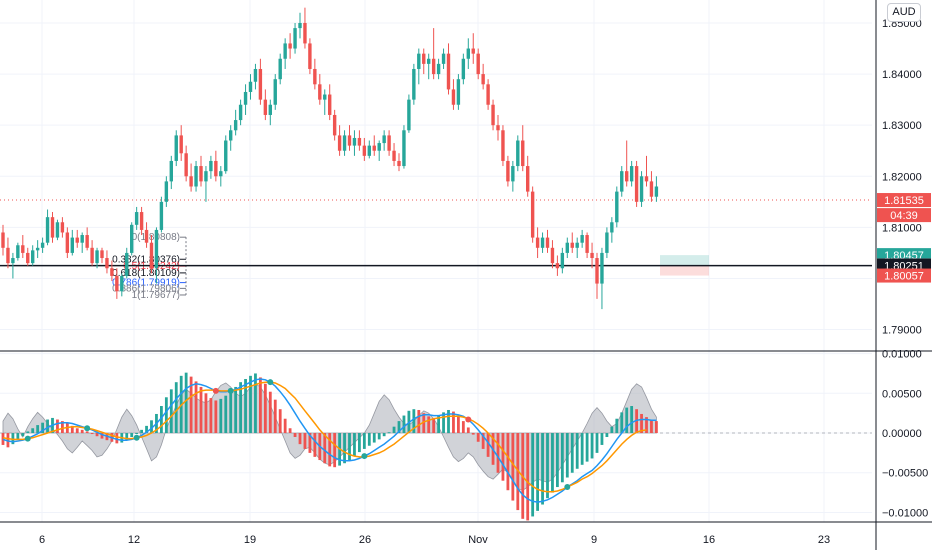 This screenshot has height=550, width=932. I want to click on currency-badge: AUD, so click(904, 12).